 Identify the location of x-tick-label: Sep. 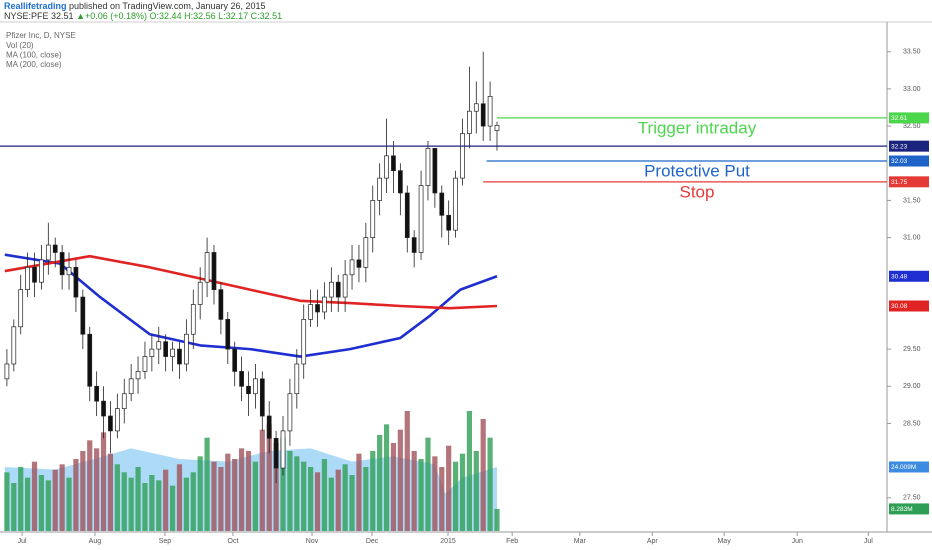
(165, 541).